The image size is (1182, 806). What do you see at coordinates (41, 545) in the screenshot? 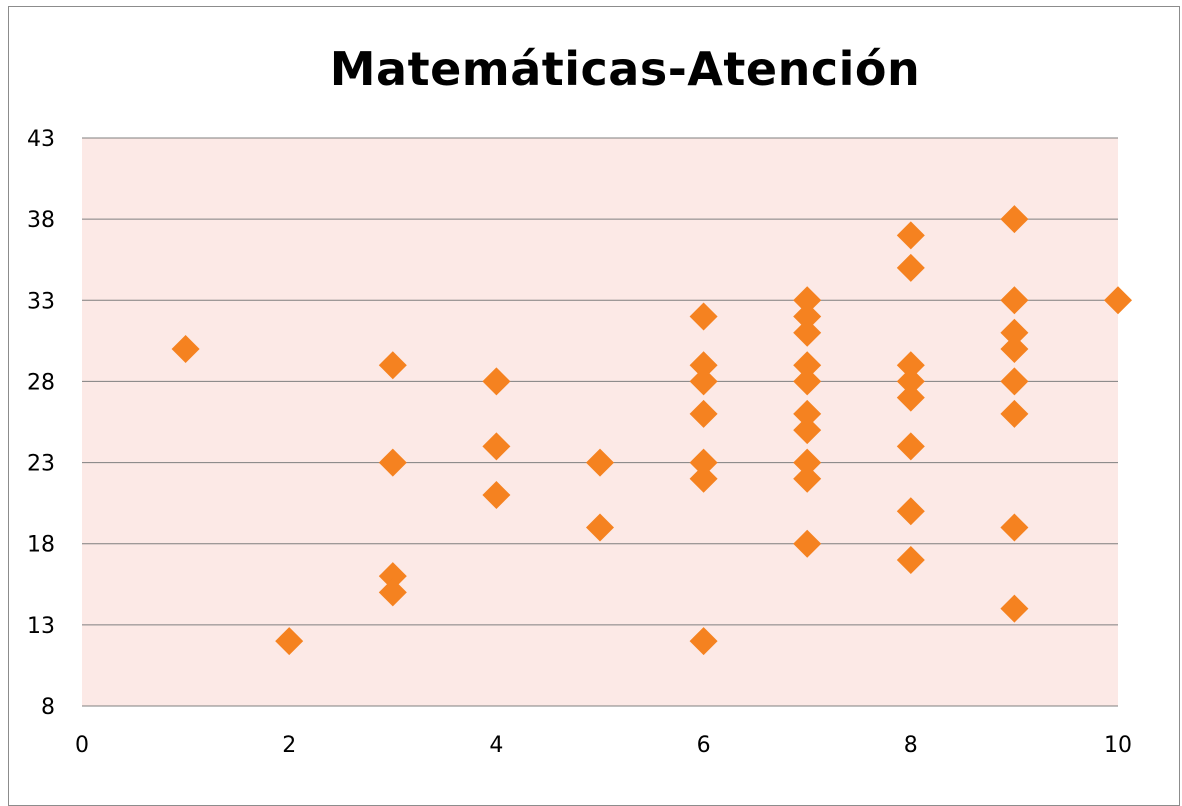
I see `y-tick-label: 18` at bounding box center [41, 545].